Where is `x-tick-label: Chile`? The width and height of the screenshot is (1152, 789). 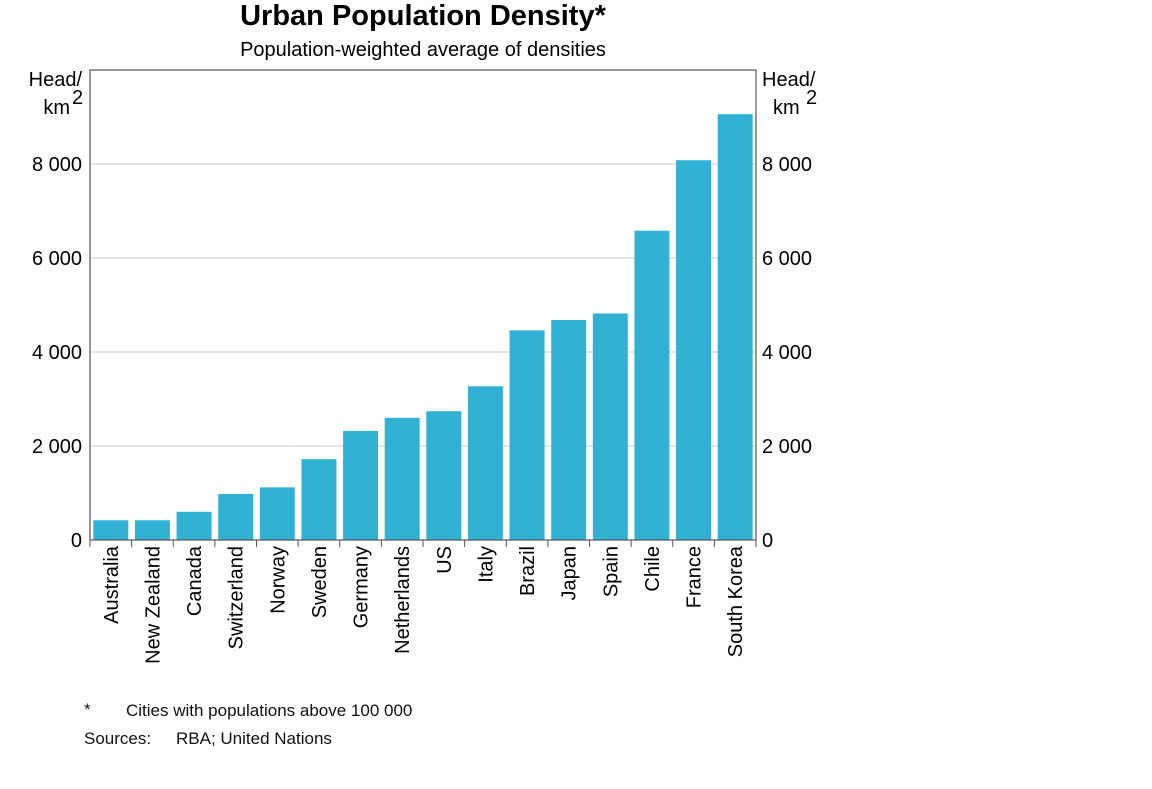
x-tick-label: Chile is located at coordinates (653, 569).